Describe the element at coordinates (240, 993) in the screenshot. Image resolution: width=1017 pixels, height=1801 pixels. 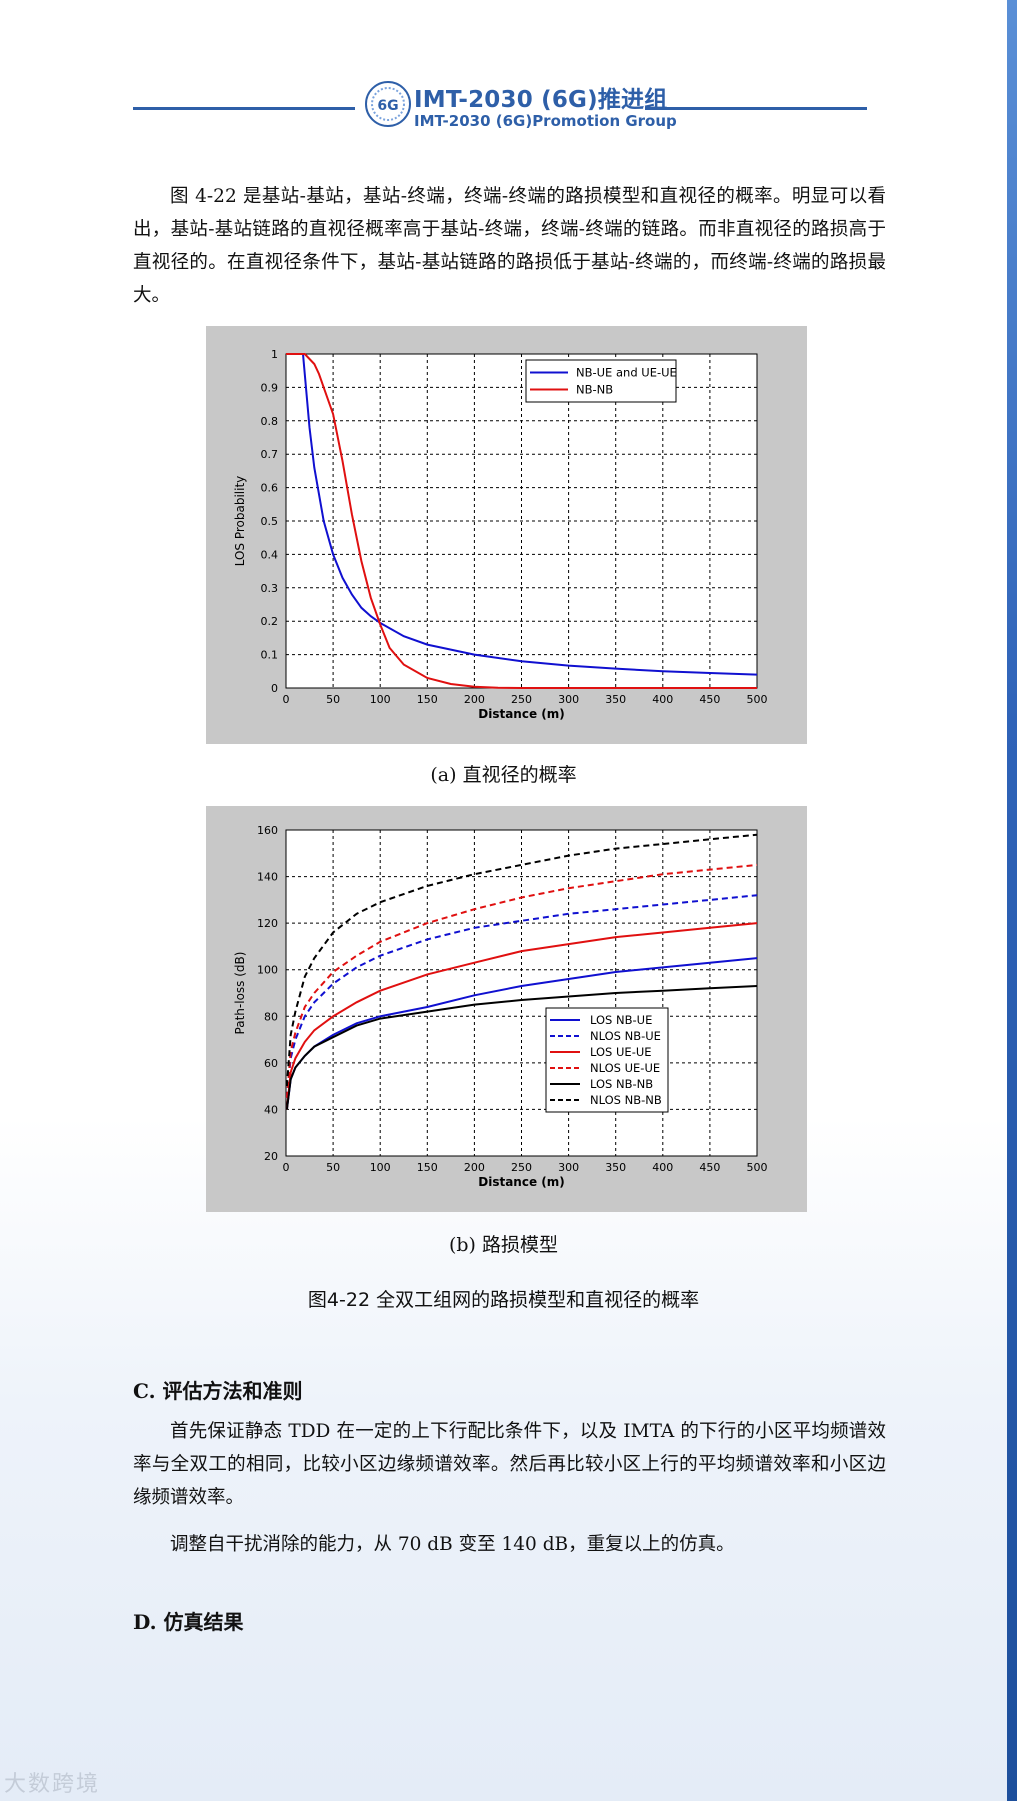
I see `y-axis-label: Path-loss (dB)` at that location.